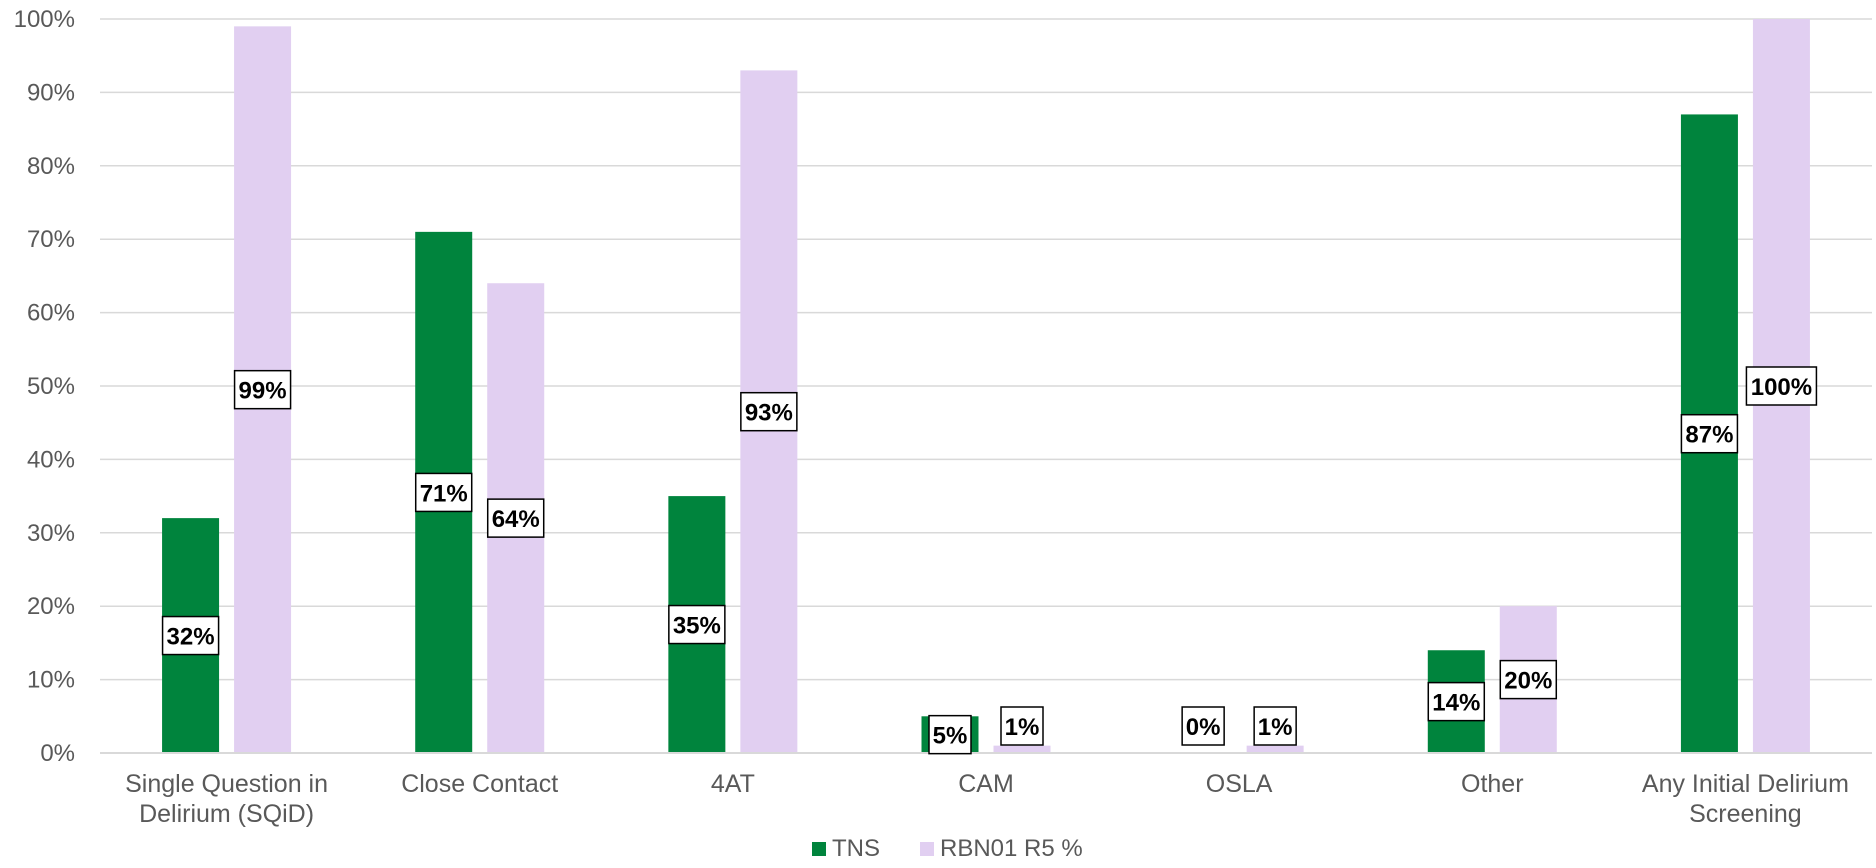 The image size is (1876, 868). Describe the element at coordinates (51, 459) in the screenshot. I see `y-tick-label: 40%` at that location.